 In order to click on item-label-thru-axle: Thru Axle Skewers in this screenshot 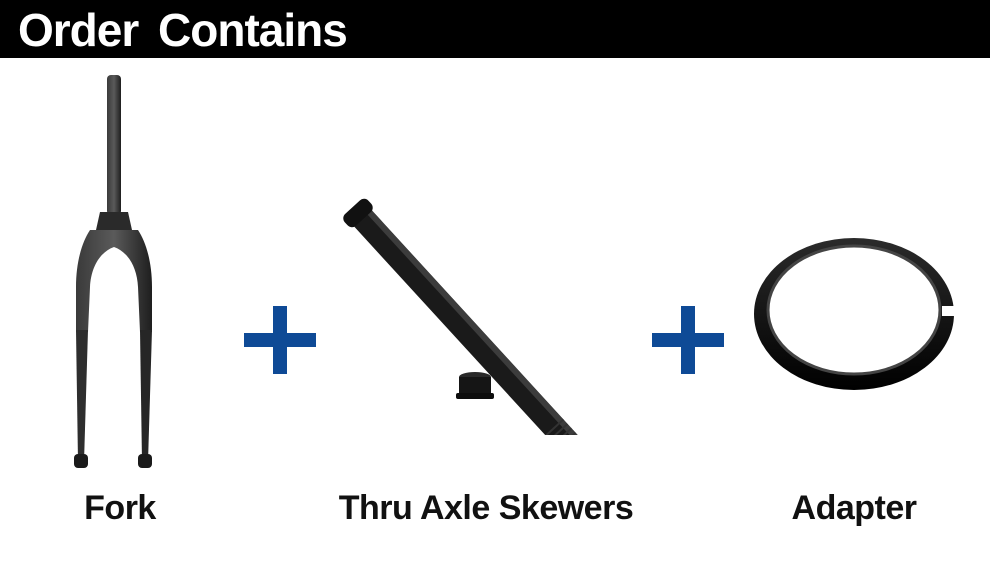, I will do `click(486, 508)`.